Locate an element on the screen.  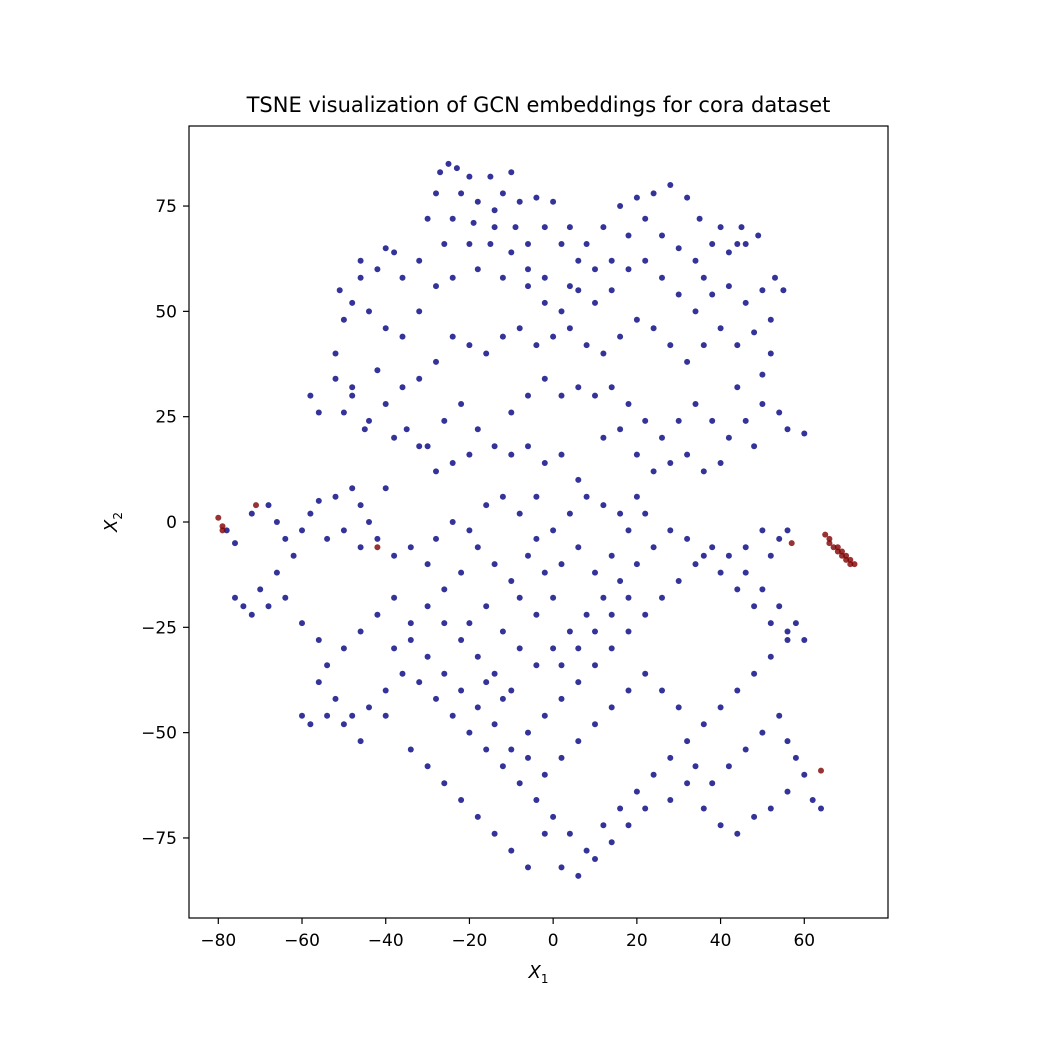
x-axis-label-subscript: 1 is located at coordinates (545, 979).